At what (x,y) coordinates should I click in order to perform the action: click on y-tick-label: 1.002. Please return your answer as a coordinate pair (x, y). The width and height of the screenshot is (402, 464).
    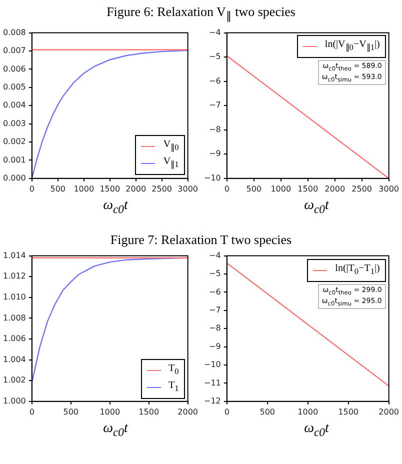
    Looking at the image, I should click on (14, 381).